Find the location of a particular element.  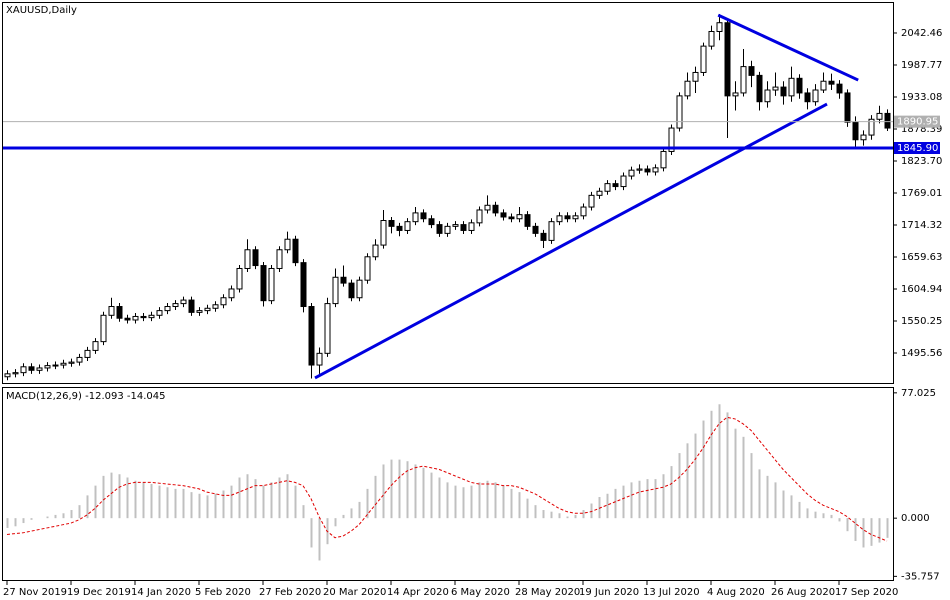

x-tick-label: 5 Feb 2020 is located at coordinates (223, 592).